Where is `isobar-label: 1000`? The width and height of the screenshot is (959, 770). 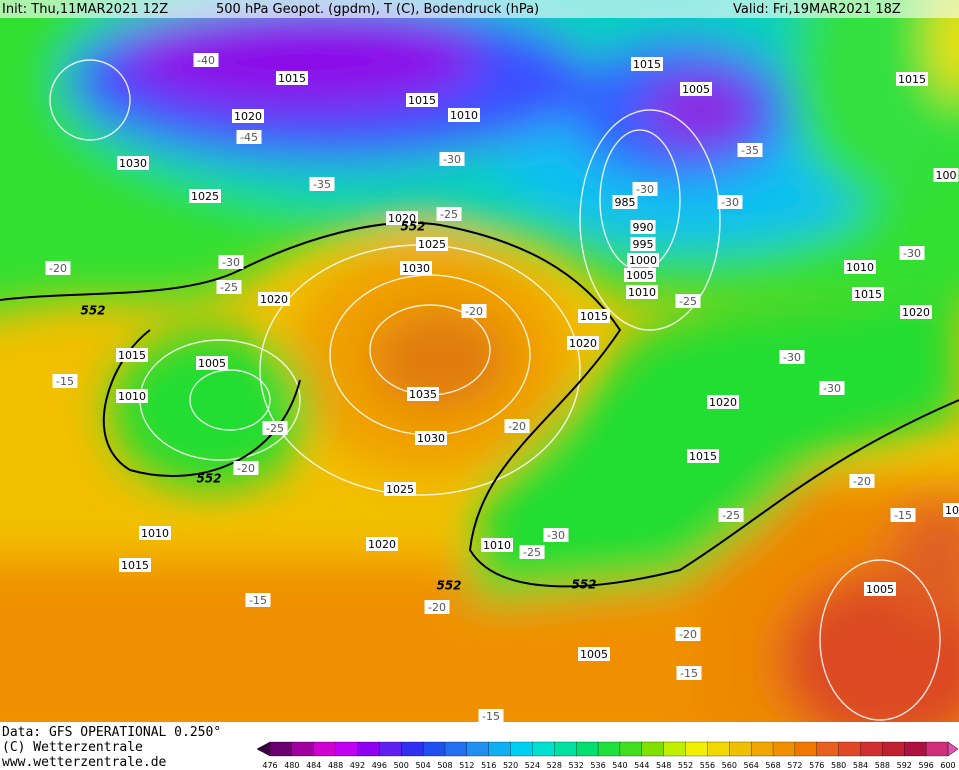
isobar-label: 1000 is located at coordinates (643, 260).